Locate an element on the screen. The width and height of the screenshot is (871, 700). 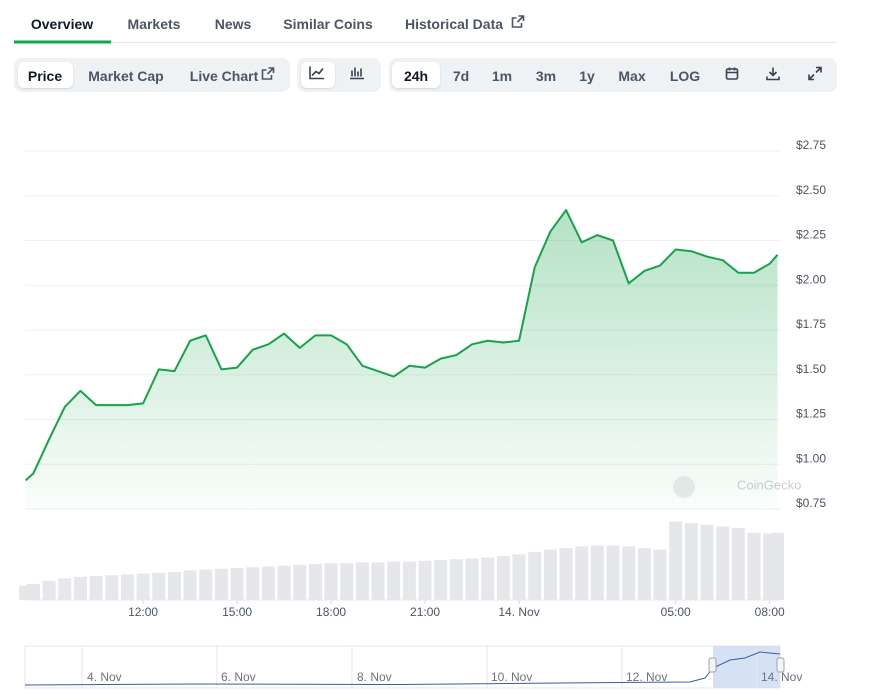
expand-icon is located at coordinates (815, 76).